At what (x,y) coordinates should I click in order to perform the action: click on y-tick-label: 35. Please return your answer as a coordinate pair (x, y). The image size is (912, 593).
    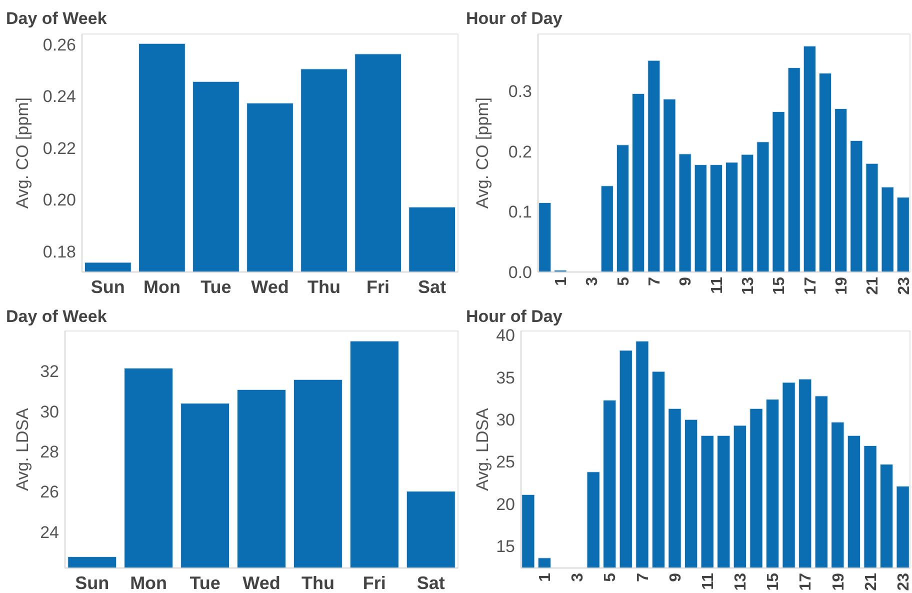
    Looking at the image, I should click on (505, 378).